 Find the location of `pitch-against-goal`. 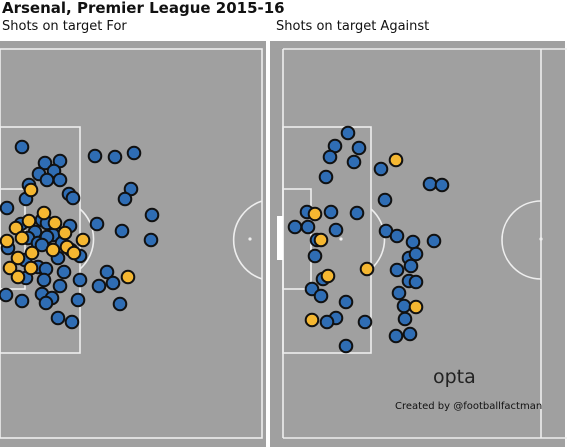

pitch-against-goal is located at coordinates (280, 238).